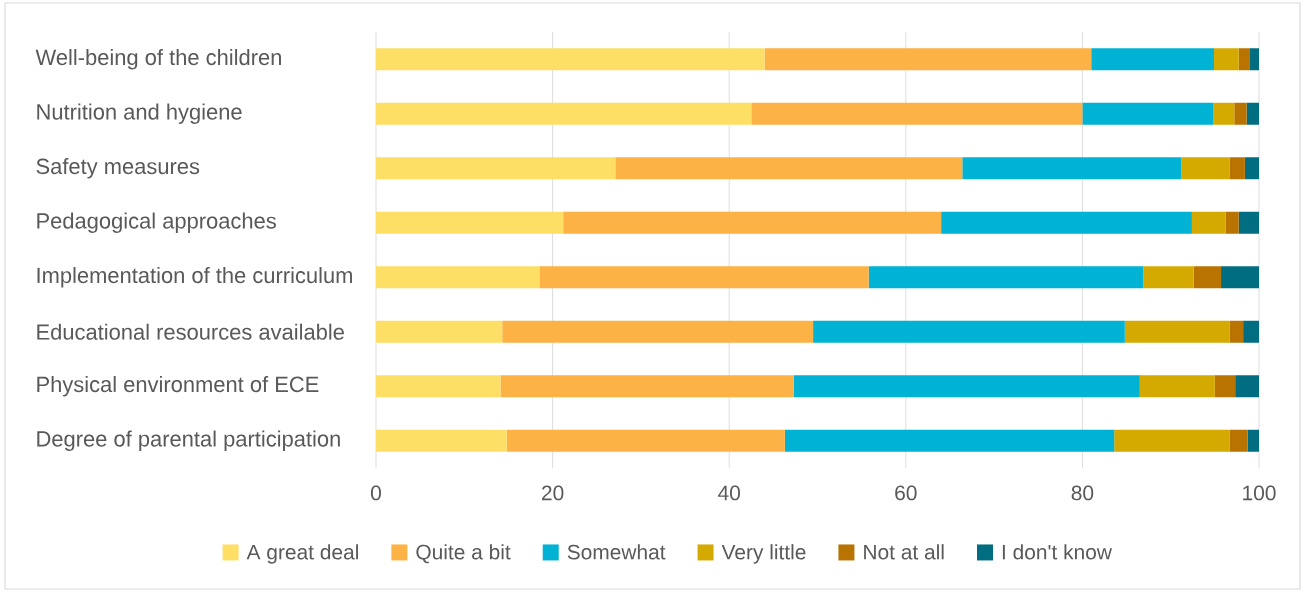  What do you see at coordinates (118, 168) in the screenshot?
I see `y-tick-label: Safety measures` at bounding box center [118, 168].